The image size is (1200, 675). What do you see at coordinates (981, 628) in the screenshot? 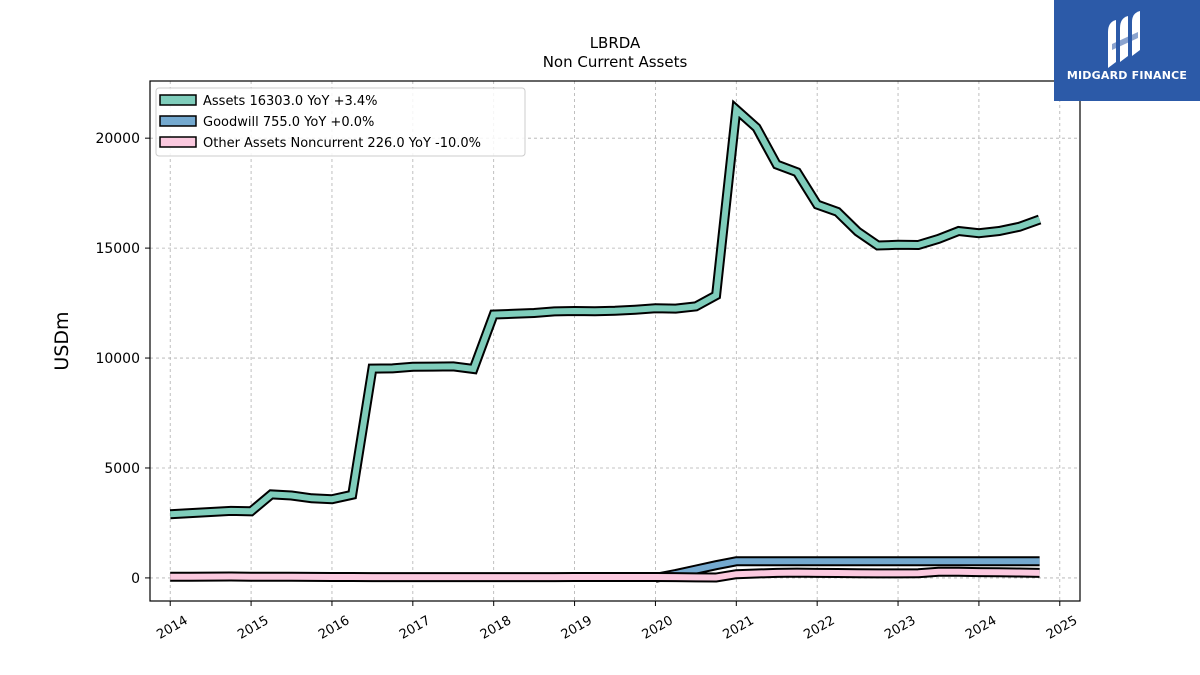
I see `x-tick-label: 2024` at bounding box center [981, 628].